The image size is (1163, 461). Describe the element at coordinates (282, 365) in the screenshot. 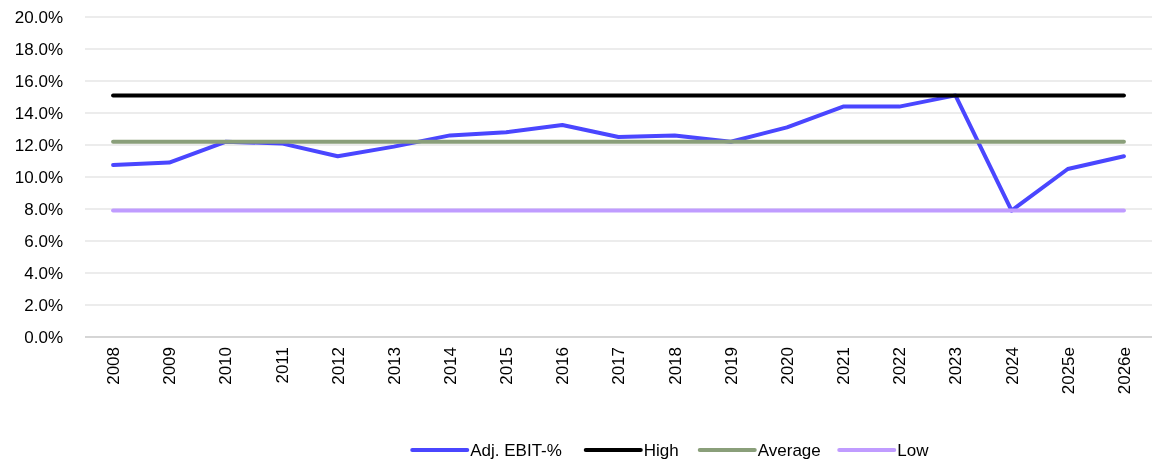

I see `x-tick-label: 2011` at that location.